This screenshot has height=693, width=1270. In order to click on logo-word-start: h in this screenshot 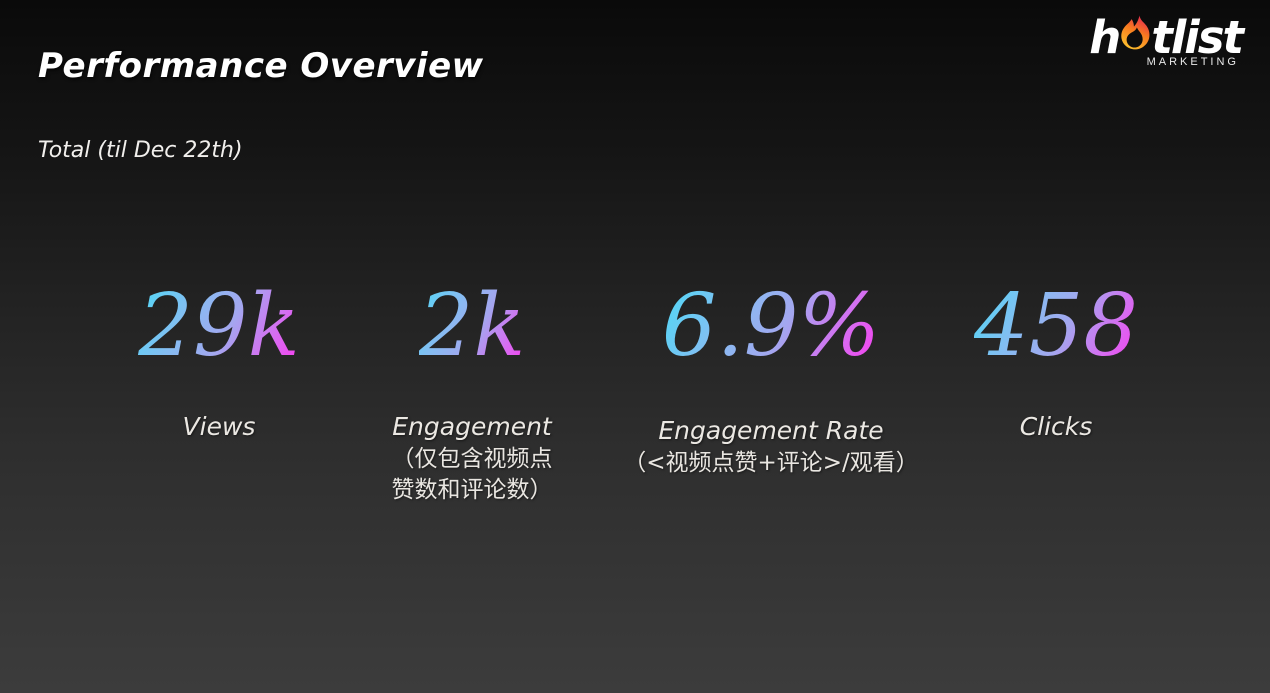, I will do `click(1105, 37)`.